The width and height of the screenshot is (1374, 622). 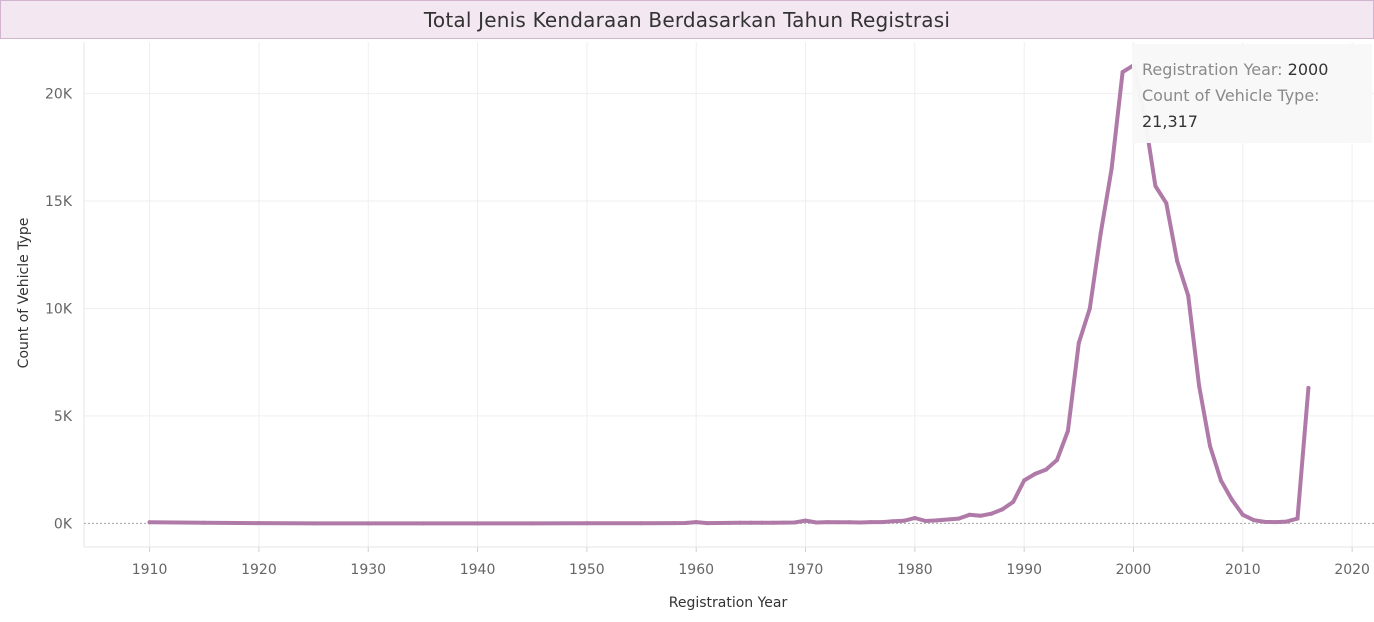 What do you see at coordinates (1352, 570) in the screenshot?
I see `x-tick-label: 2020` at bounding box center [1352, 570].